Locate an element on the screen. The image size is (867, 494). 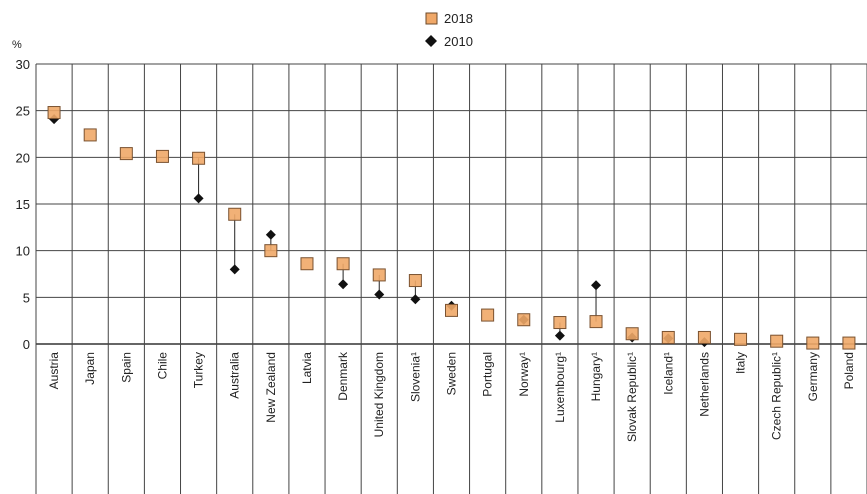
y-tick-label: 15 is located at coordinates (23, 204).